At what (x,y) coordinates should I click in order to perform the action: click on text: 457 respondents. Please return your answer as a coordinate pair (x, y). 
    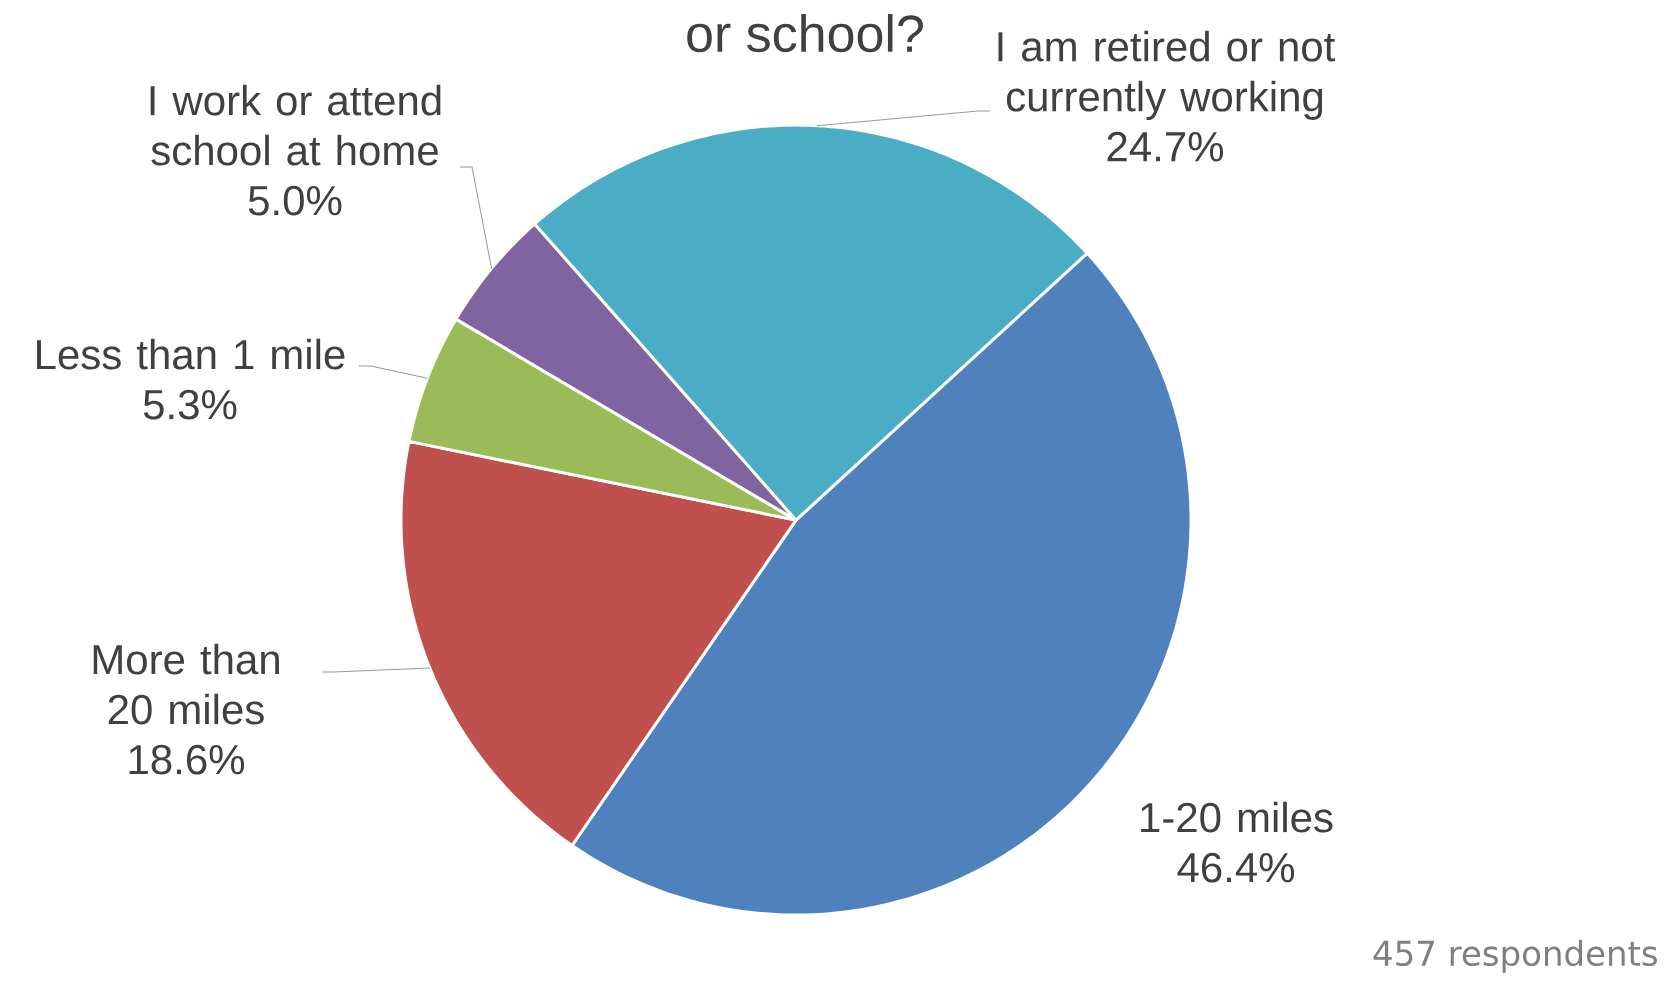
    Looking at the image, I should click on (1515, 956).